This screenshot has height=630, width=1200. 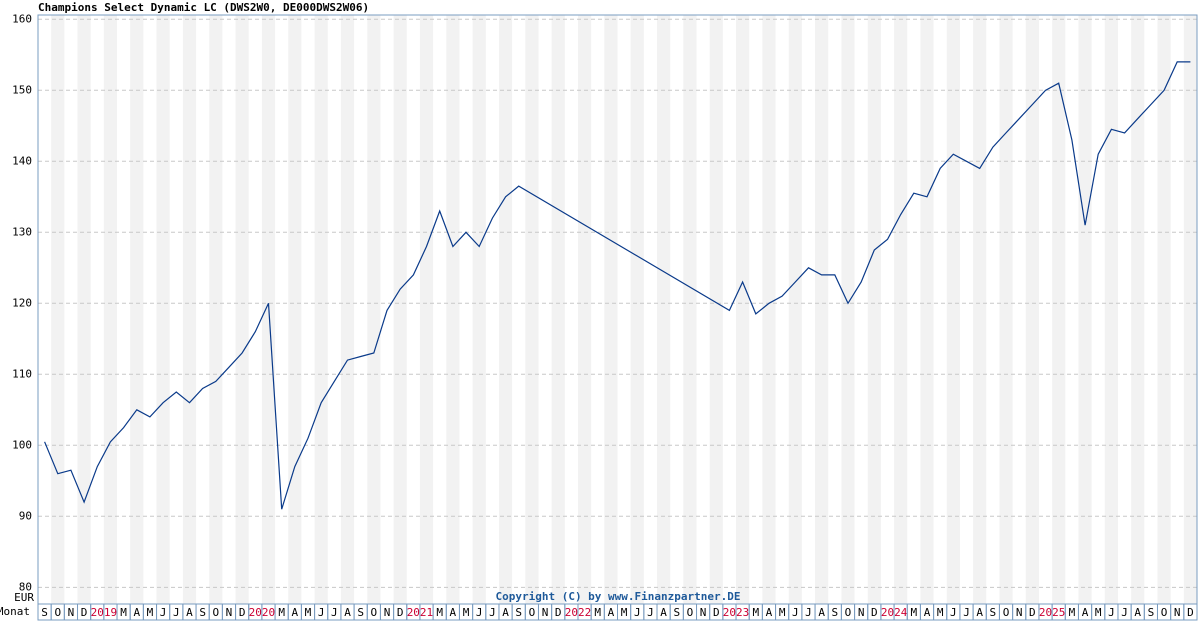 I want to click on y-tick-label: 140, so click(x=22, y=160).